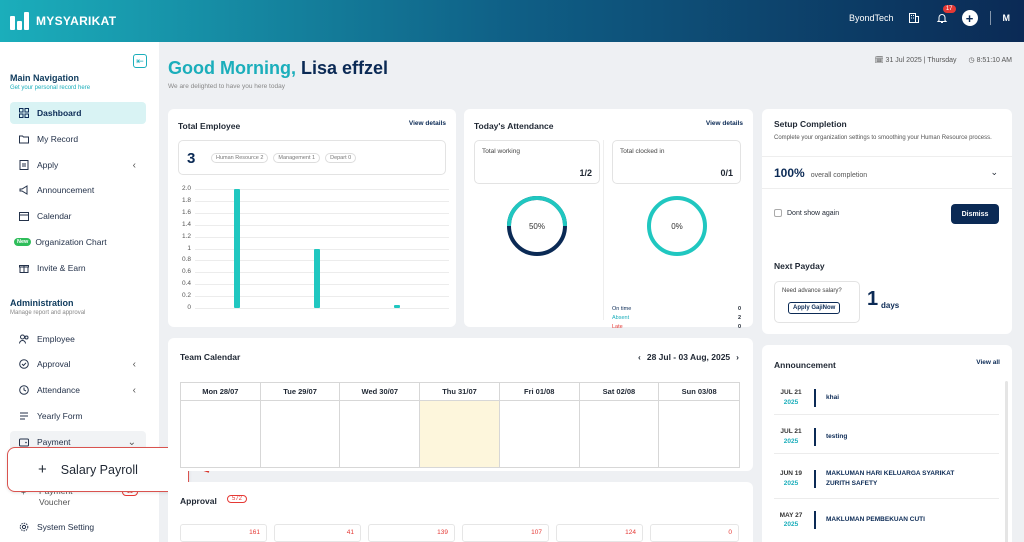 The image size is (1024, 542). I want to click on y-tick-label: 0.8, so click(186, 260).